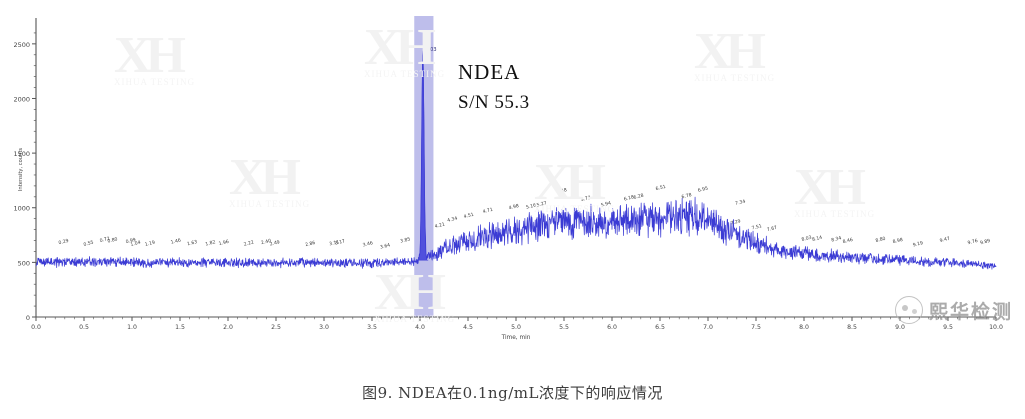 This screenshot has height=419, width=1025. I want to click on retention-time-label: 0.29, so click(63, 242).